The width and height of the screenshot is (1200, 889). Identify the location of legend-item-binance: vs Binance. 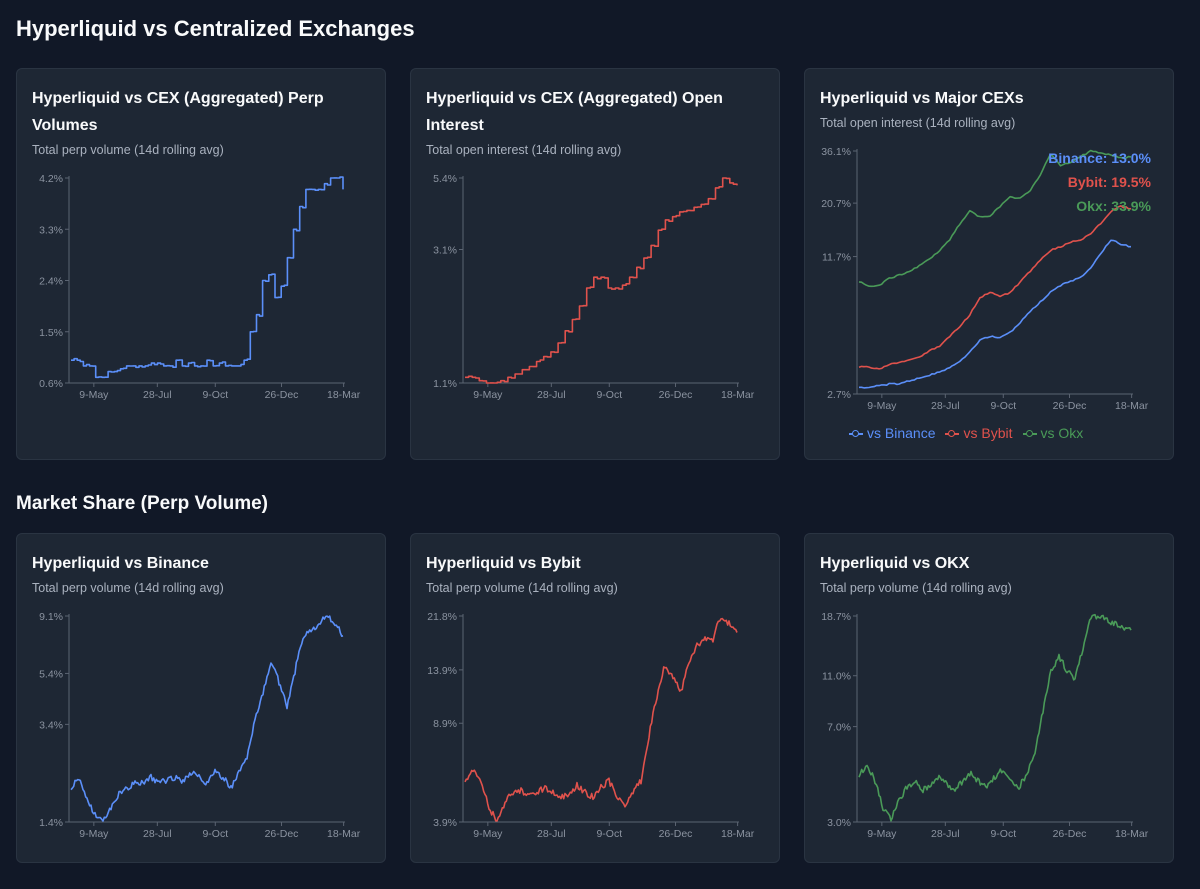
(892, 433).